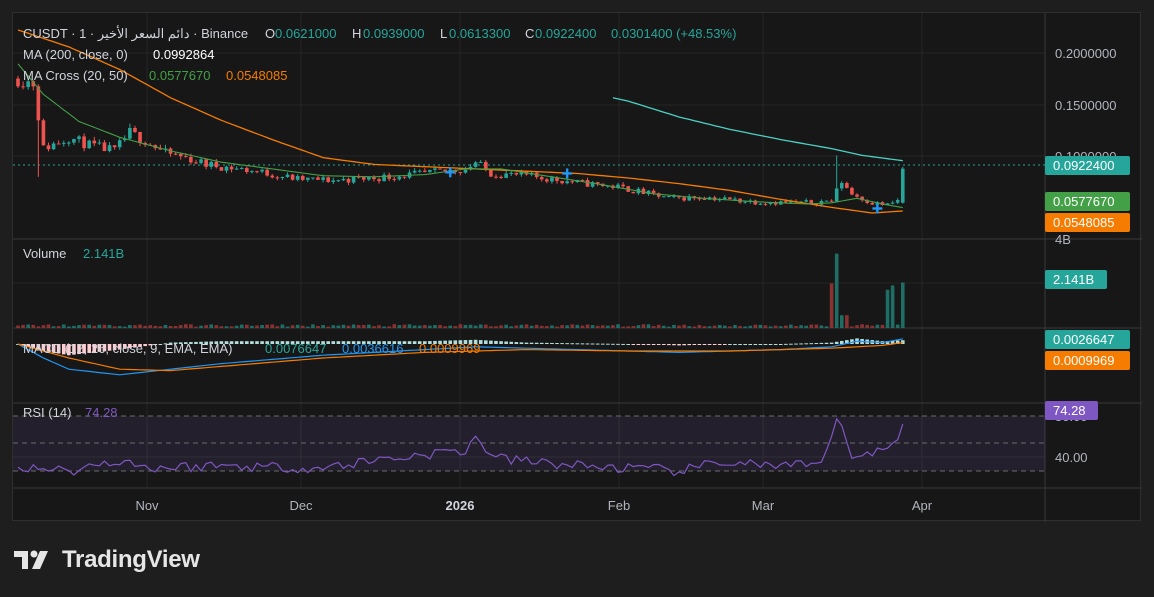 The height and width of the screenshot is (597, 1154). Describe the element at coordinates (270, 33) in the screenshot. I see `open-label: O` at that location.